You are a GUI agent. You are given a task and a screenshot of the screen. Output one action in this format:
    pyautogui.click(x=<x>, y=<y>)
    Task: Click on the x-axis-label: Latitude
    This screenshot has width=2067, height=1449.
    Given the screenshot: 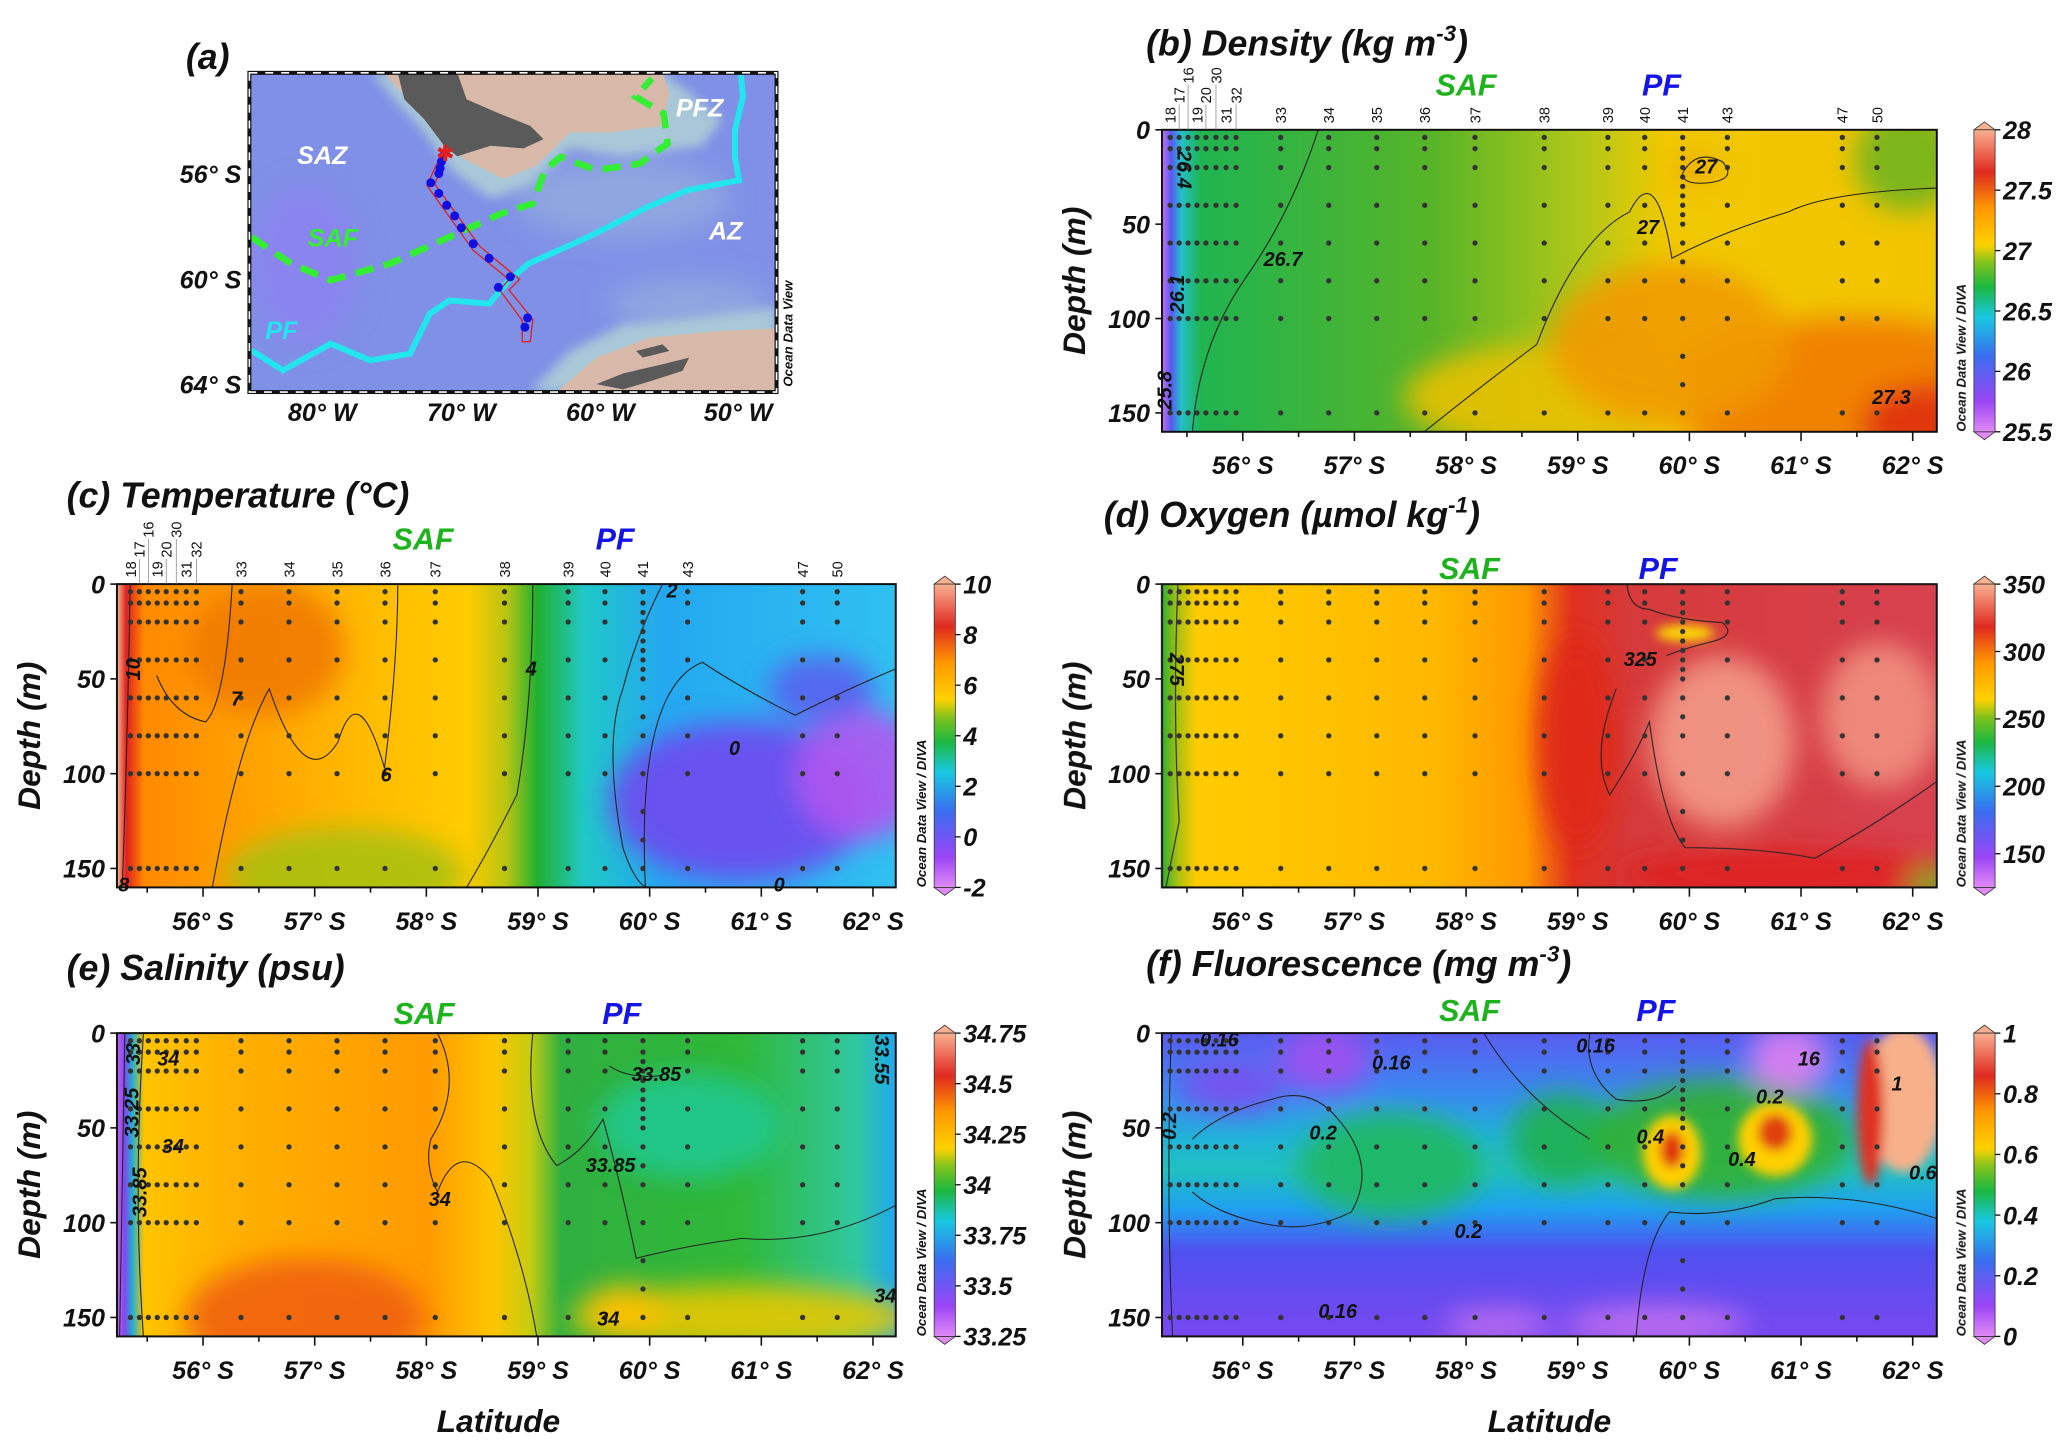 What is the action you would take?
    pyautogui.click(x=499, y=1421)
    